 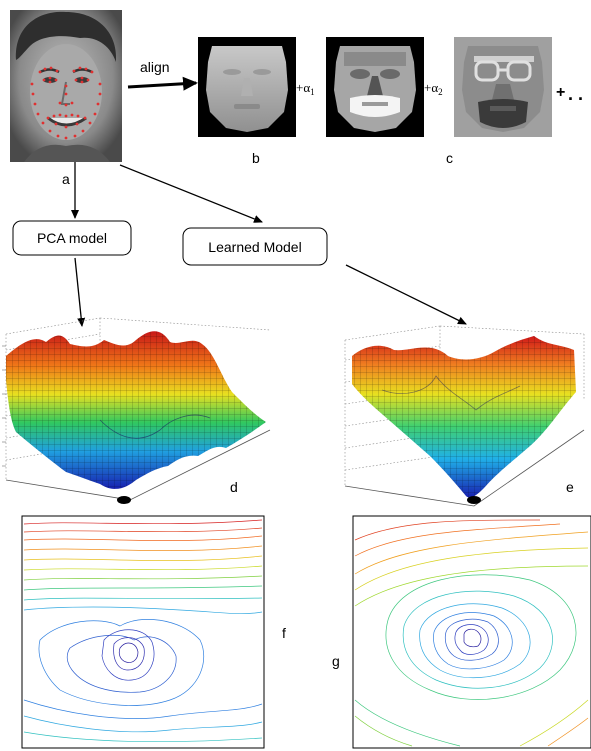 What do you see at coordinates (80, 292) in the screenshot?
I see `arrow-pca-to-surface` at bounding box center [80, 292].